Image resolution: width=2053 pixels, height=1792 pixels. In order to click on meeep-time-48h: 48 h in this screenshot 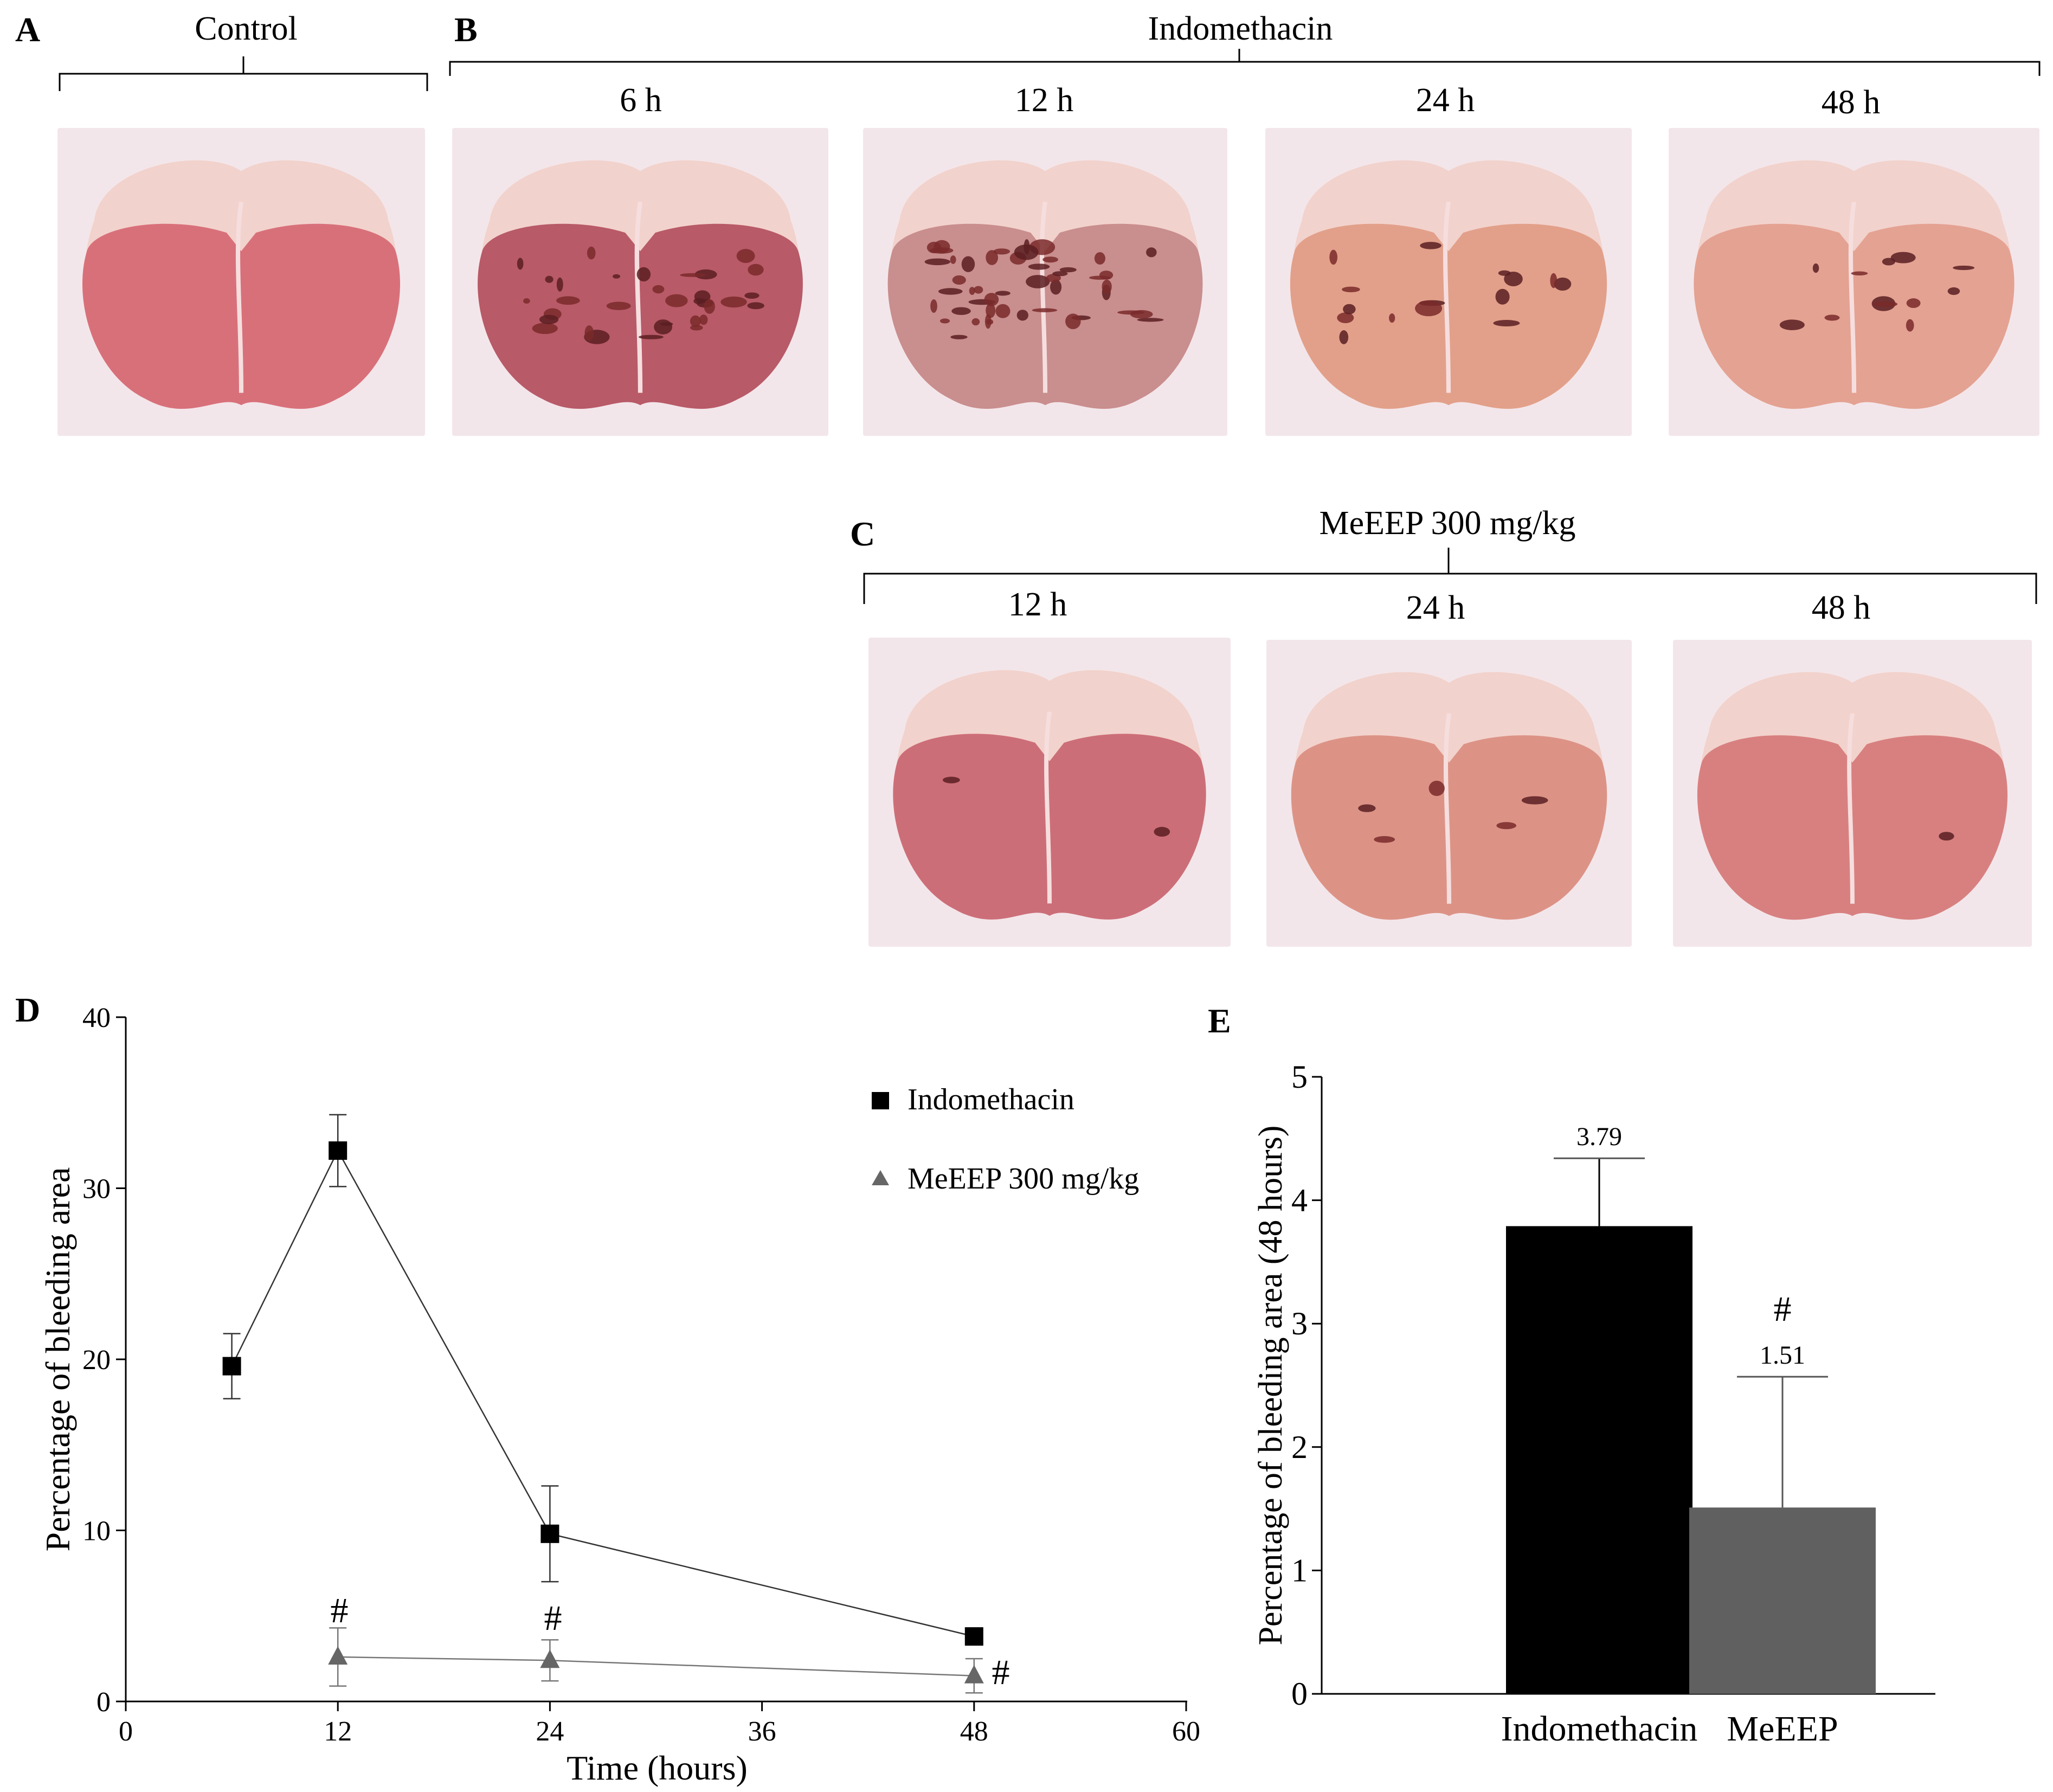, I will do `click(1841, 607)`.